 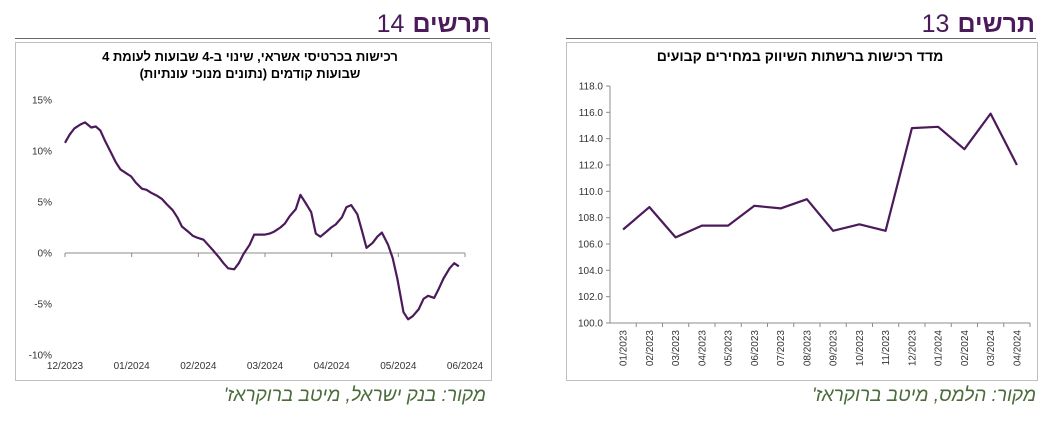 I want to click on chart14-heading-number: 14, so click(x=390, y=24).